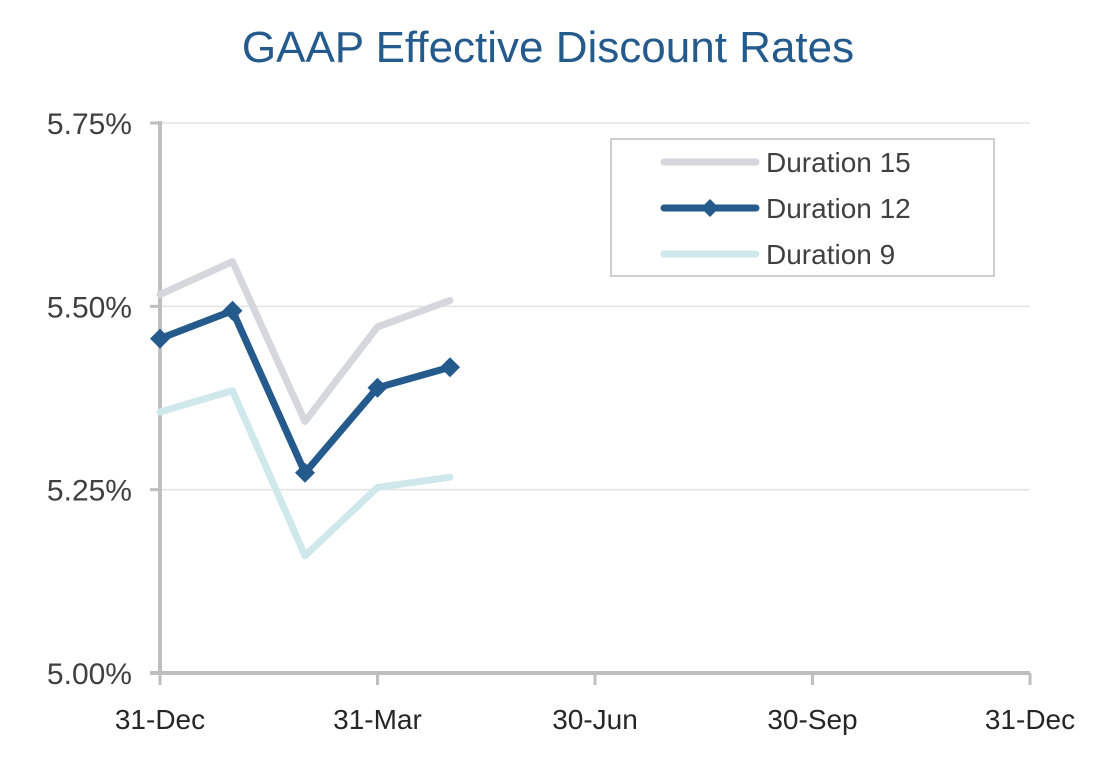  I want to click on y-tick-label: 5.00%, so click(89, 674).